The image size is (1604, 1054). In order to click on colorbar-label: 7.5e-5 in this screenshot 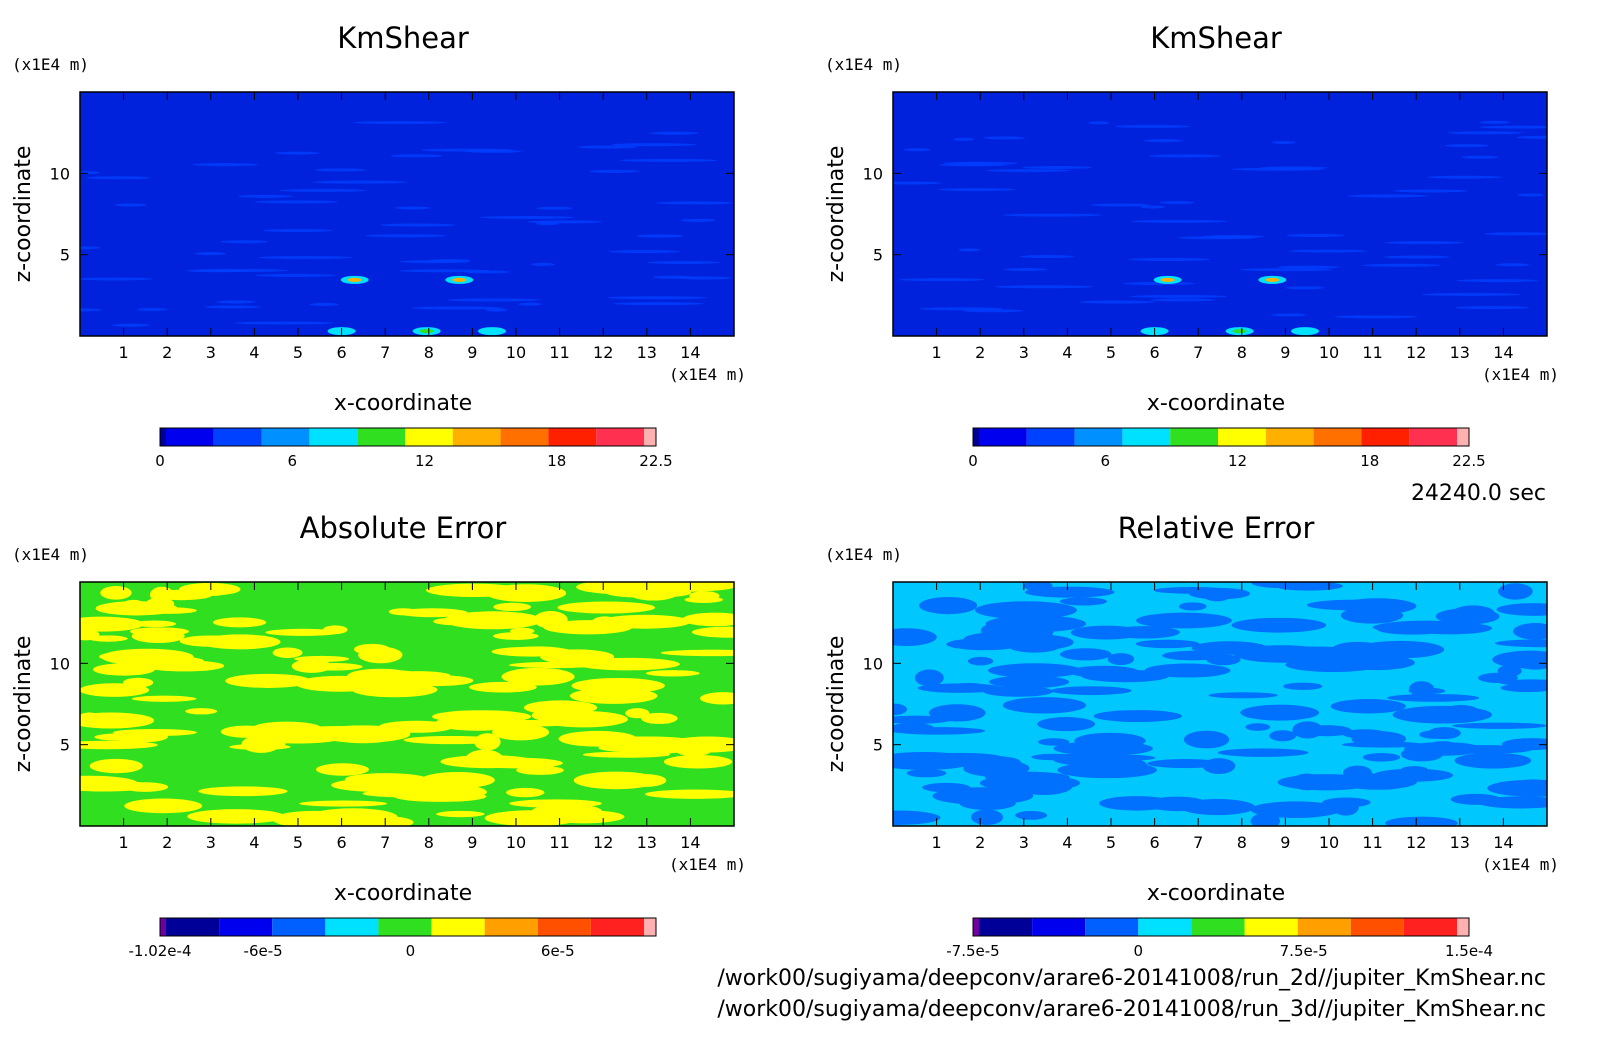, I will do `click(1304, 951)`.